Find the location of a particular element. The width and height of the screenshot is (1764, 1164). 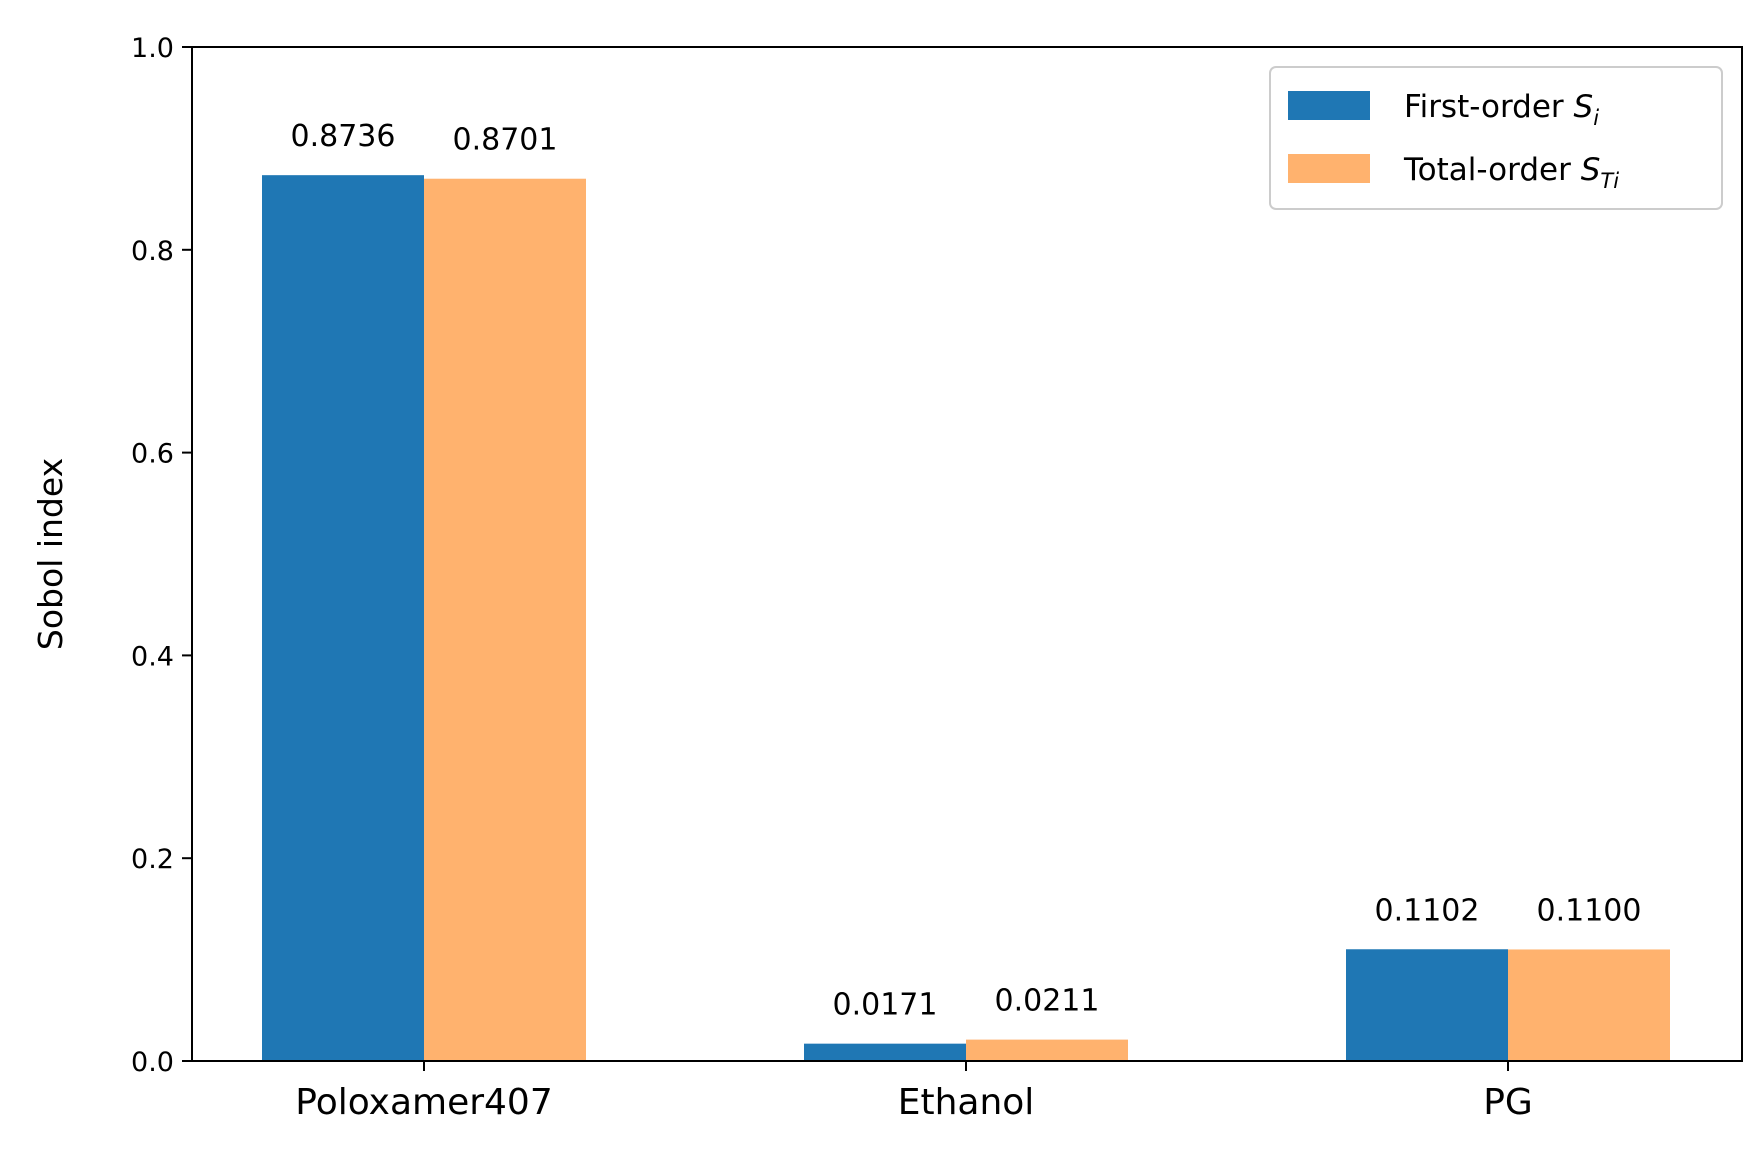

value-label-total-order: 0.1100 is located at coordinates (1589, 910).